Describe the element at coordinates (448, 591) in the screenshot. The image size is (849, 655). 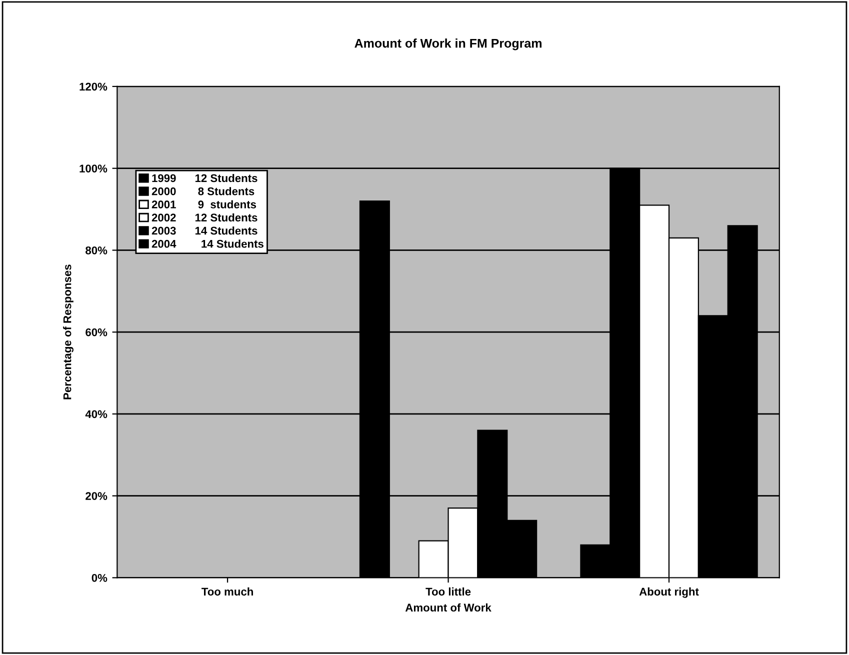
I see `x-tick-label: Too little` at that location.